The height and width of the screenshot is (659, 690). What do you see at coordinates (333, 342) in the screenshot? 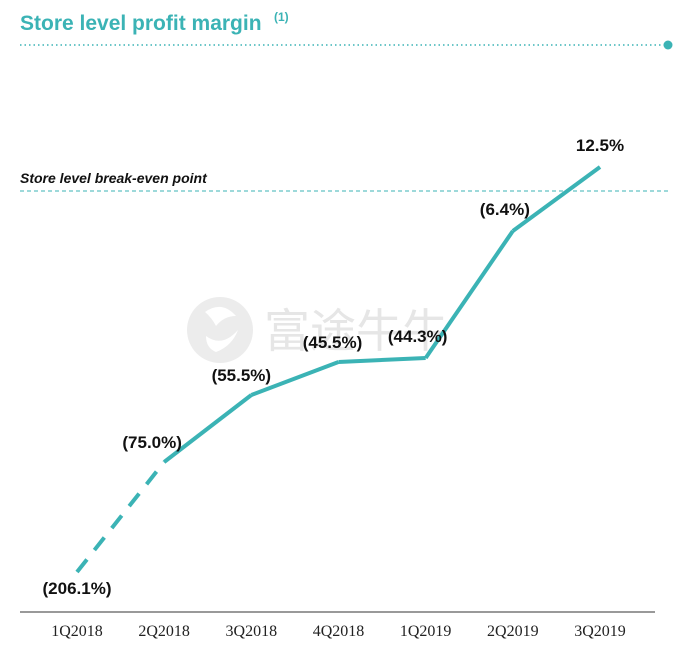
I see `data-label: (45.5%)` at bounding box center [333, 342].